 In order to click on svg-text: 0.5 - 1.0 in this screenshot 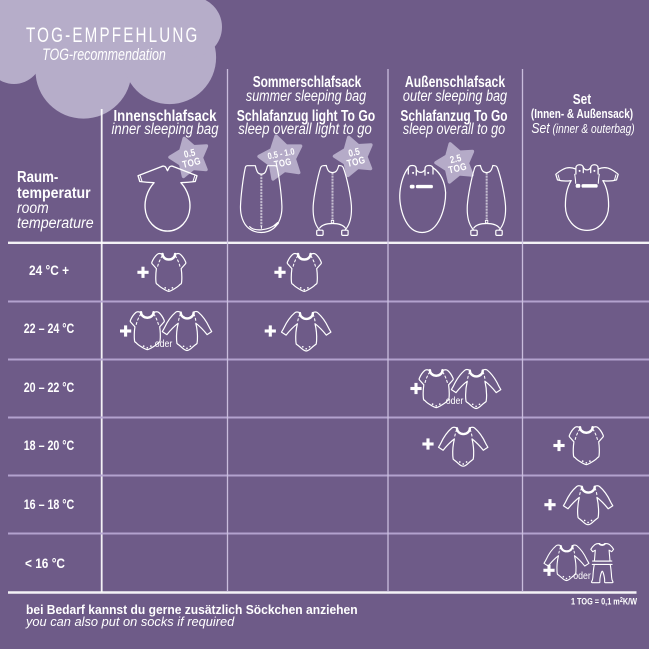, I will do `click(281, 153)`.